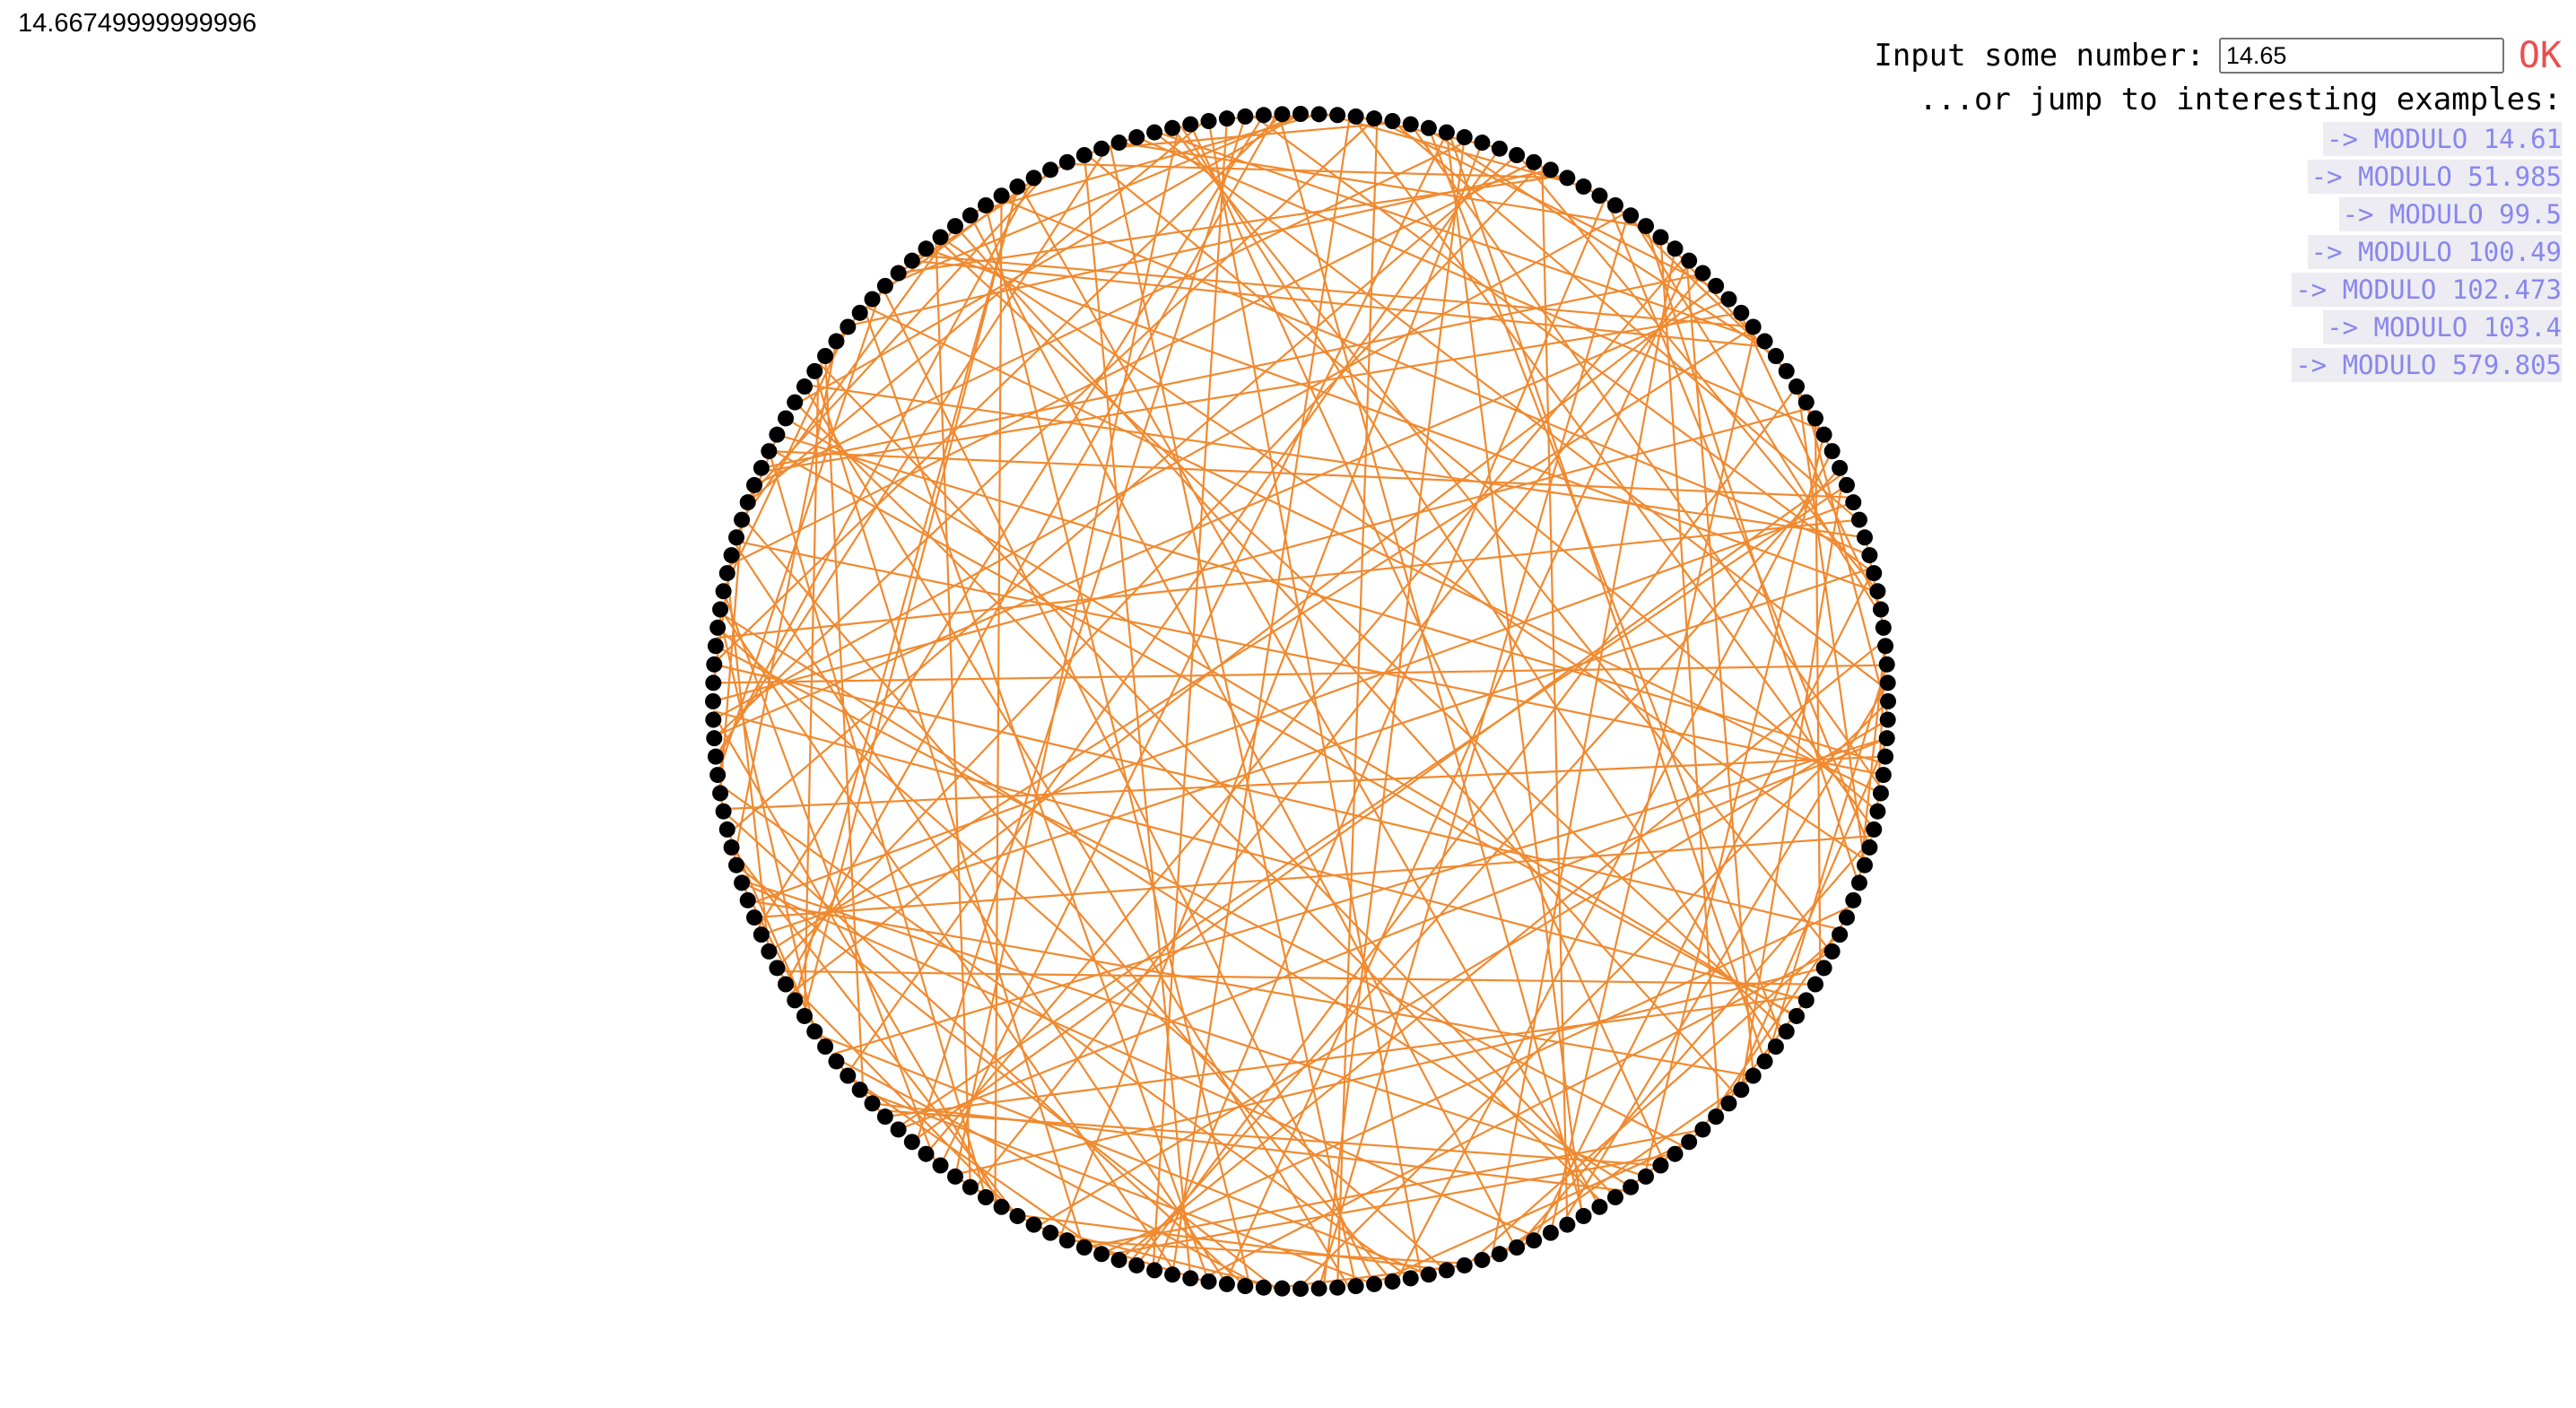 This screenshot has height=1408, width=2576. I want to click on example-link-51-985: -> MODULO 51.985, so click(2434, 177).